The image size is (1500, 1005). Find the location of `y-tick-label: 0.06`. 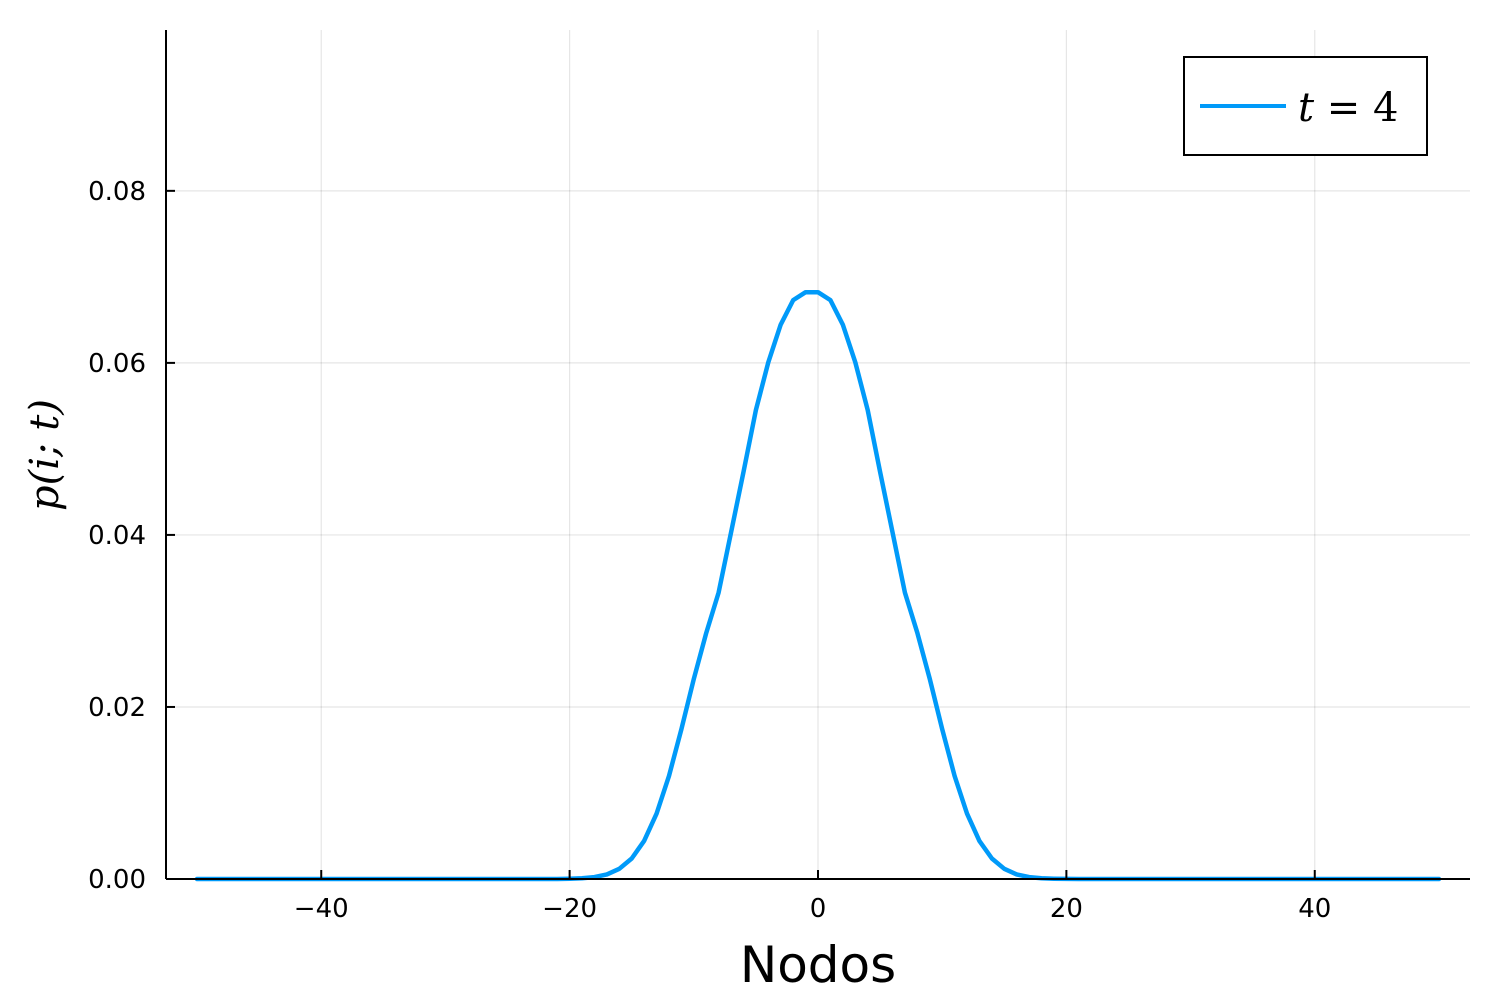

y-tick-label: 0.06 is located at coordinates (117, 364).